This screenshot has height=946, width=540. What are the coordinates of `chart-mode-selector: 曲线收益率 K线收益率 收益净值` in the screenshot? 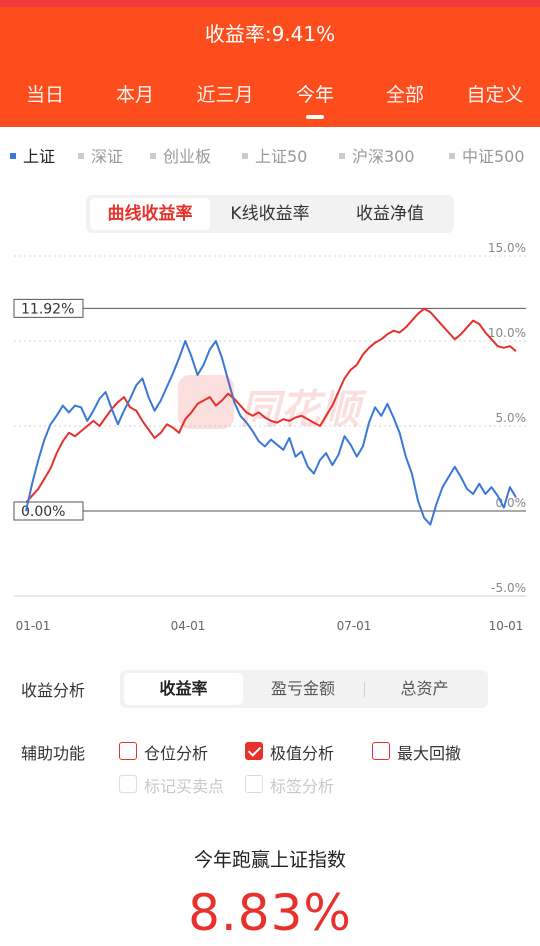 It's located at (270, 214).